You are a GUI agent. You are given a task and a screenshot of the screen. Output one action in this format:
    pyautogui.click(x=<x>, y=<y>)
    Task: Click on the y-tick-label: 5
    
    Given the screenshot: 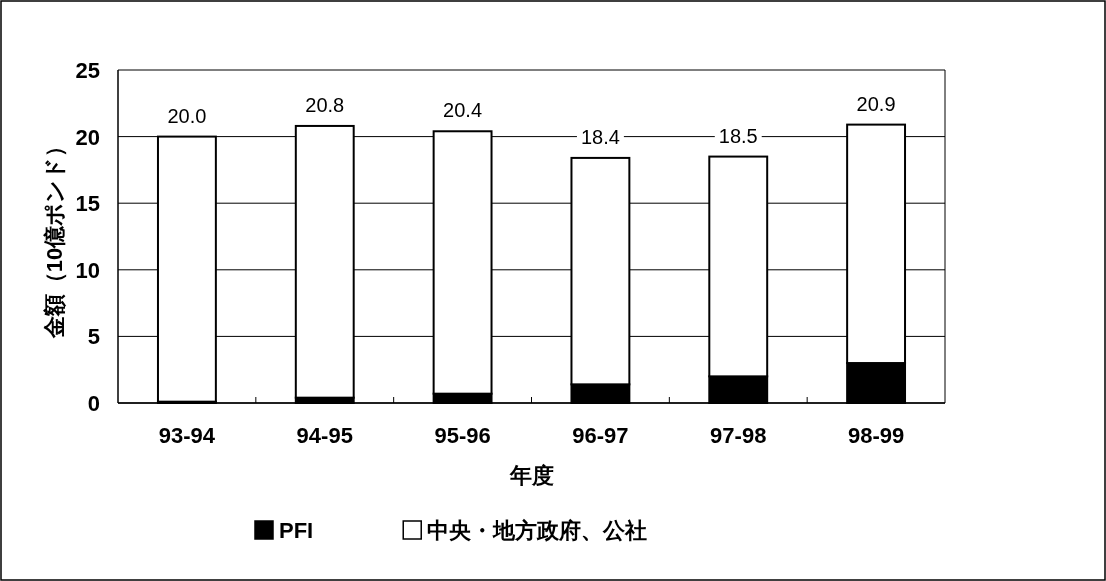 What is the action you would take?
    pyautogui.click(x=93, y=337)
    